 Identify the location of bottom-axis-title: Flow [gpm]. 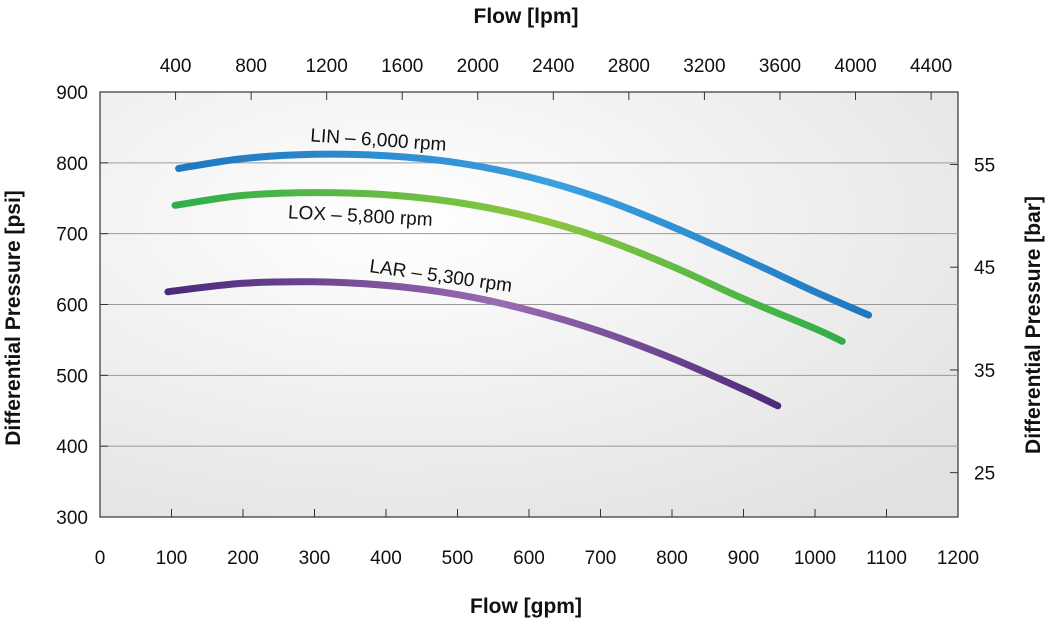
(526, 606).